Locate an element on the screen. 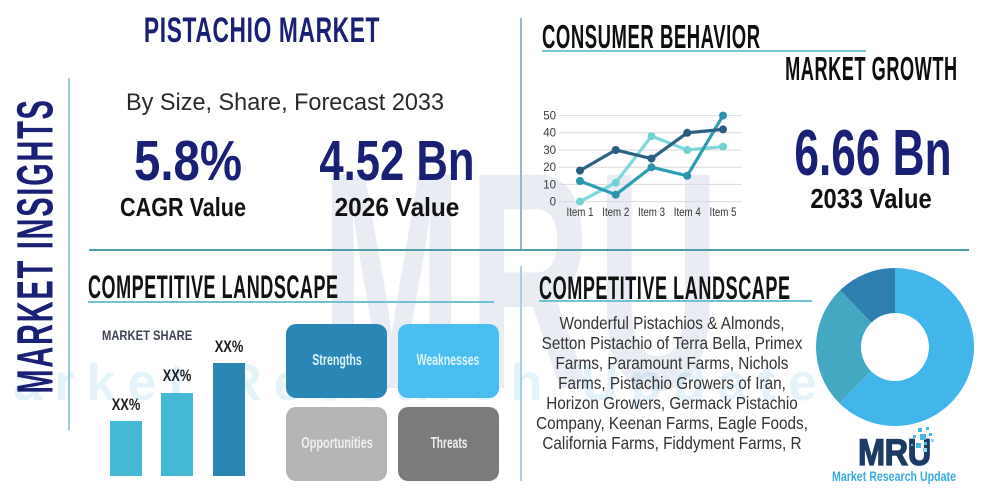  svg-text: Item 5 is located at coordinates (723, 213).